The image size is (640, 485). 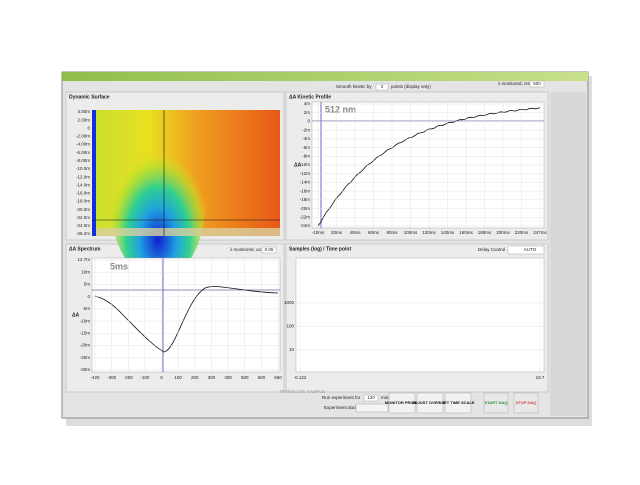 I want to click on y-tick-label: -15m, so click(x=85, y=333).